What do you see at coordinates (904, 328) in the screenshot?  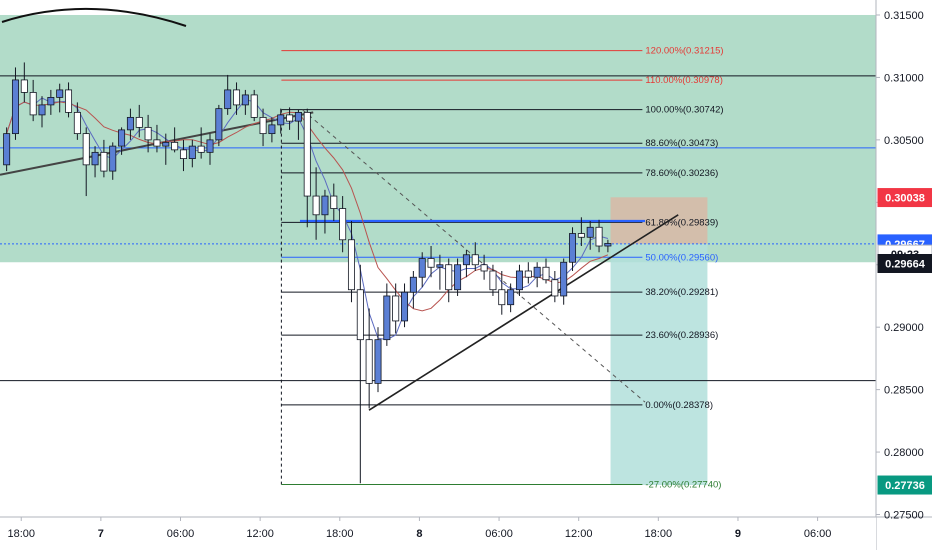 I see `y-tick-label: 0.29000` at bounding box center [904, 328].